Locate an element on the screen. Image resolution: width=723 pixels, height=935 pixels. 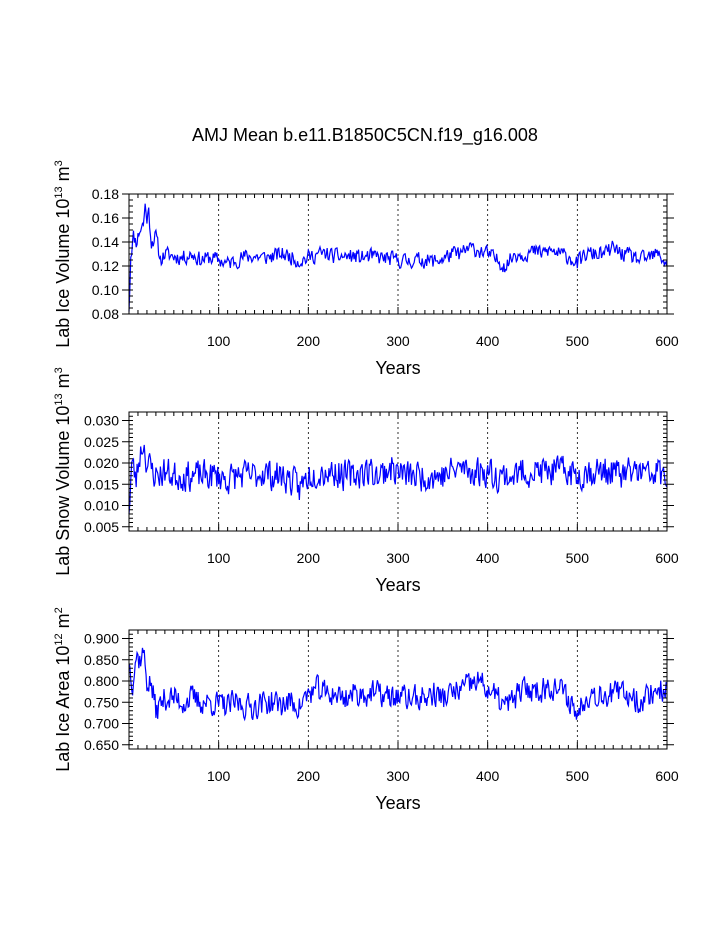
y-tick-label: 0.10 is located at coordinates (105, 290).